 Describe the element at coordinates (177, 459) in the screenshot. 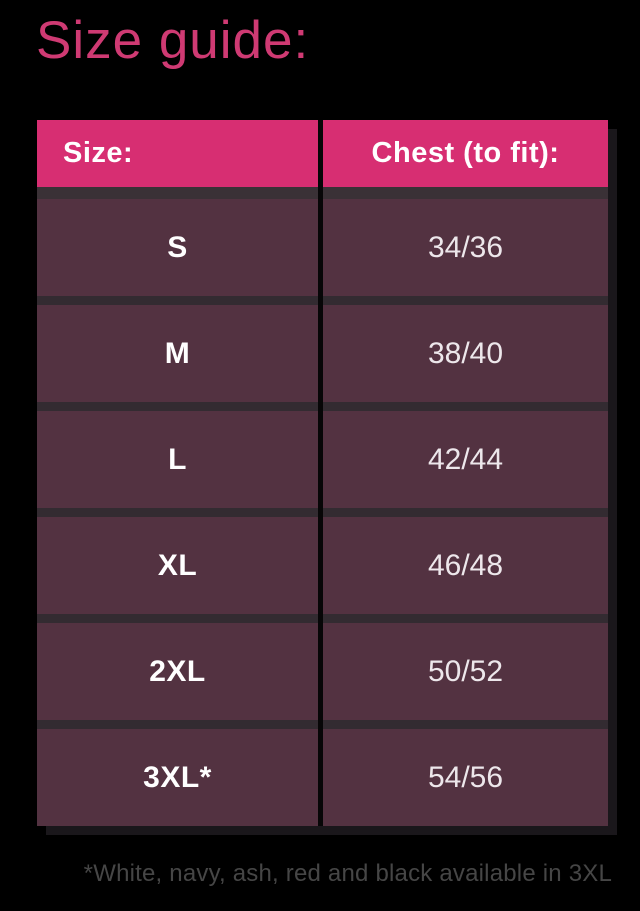

I see `size-cell: L` at that location.